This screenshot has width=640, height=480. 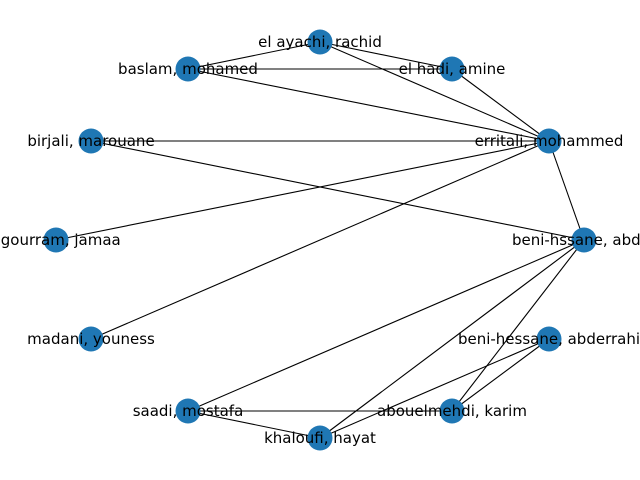 I want to click on node-label-madani: madani, youness, so click(x=91, y=339).